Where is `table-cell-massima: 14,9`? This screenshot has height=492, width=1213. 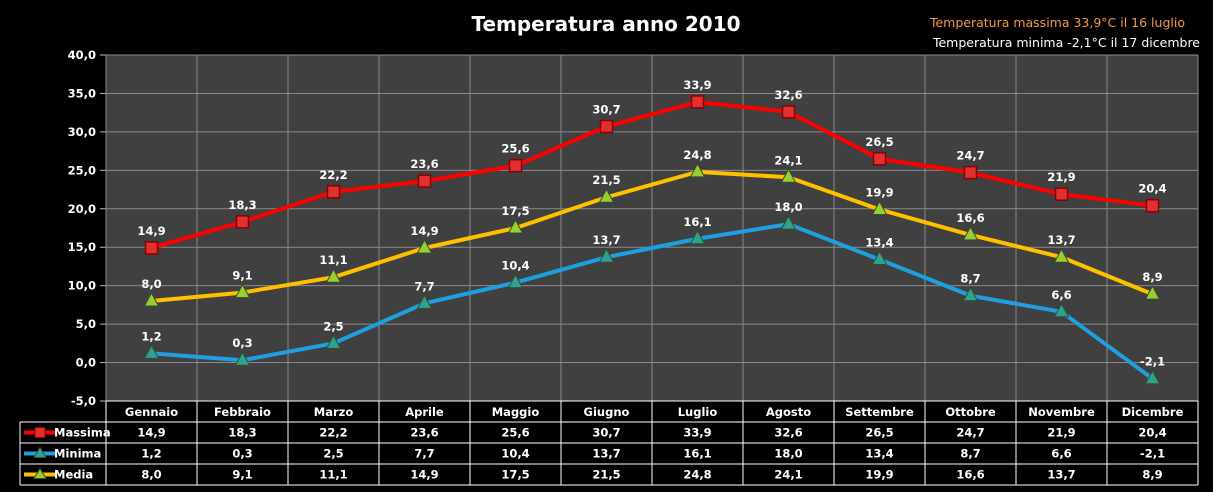 table-cell-massima: 14,9 is located at coordinates (151, 433).